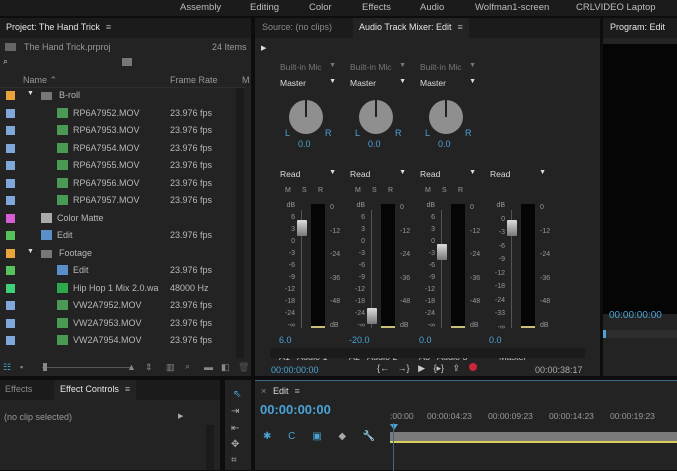 The width and height of the screenshot is (677, 471). What do you see at coordinates (292, 436) in the screenshot?
I see `linked-selection-icon: C` at bounding box center [292, 436].